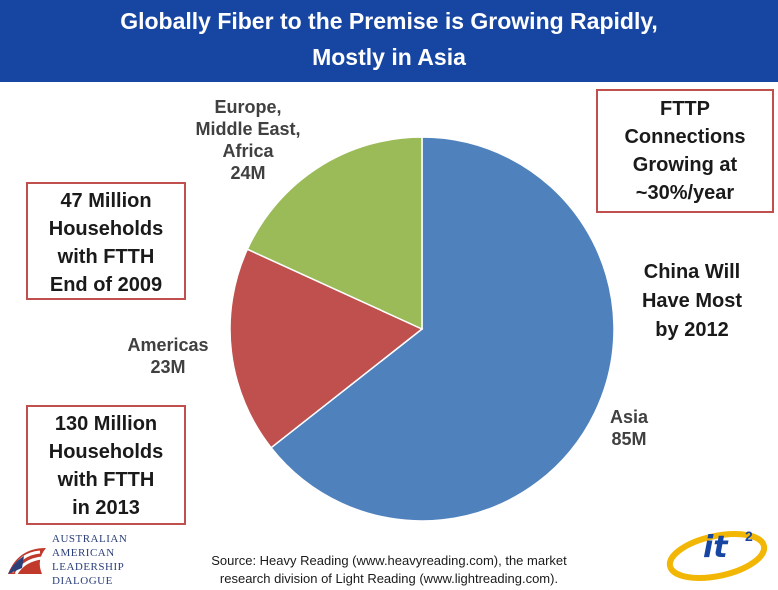  What do you see at coordinates (248, 173) in the screenshot?
I see `slice-label-emea-value: 24M` at bounding box center [248, 173].